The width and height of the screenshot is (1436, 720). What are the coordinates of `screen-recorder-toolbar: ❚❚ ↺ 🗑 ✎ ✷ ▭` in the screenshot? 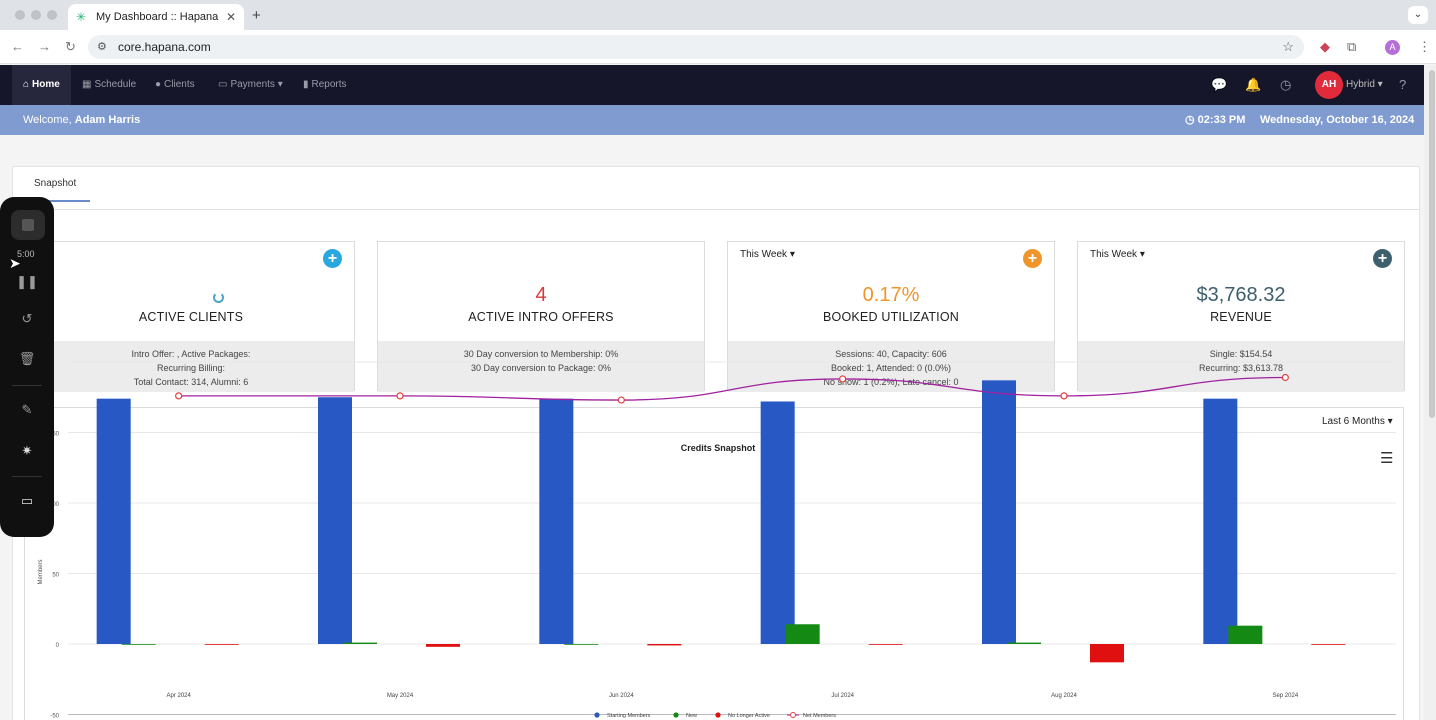 It's located at (27, 367).